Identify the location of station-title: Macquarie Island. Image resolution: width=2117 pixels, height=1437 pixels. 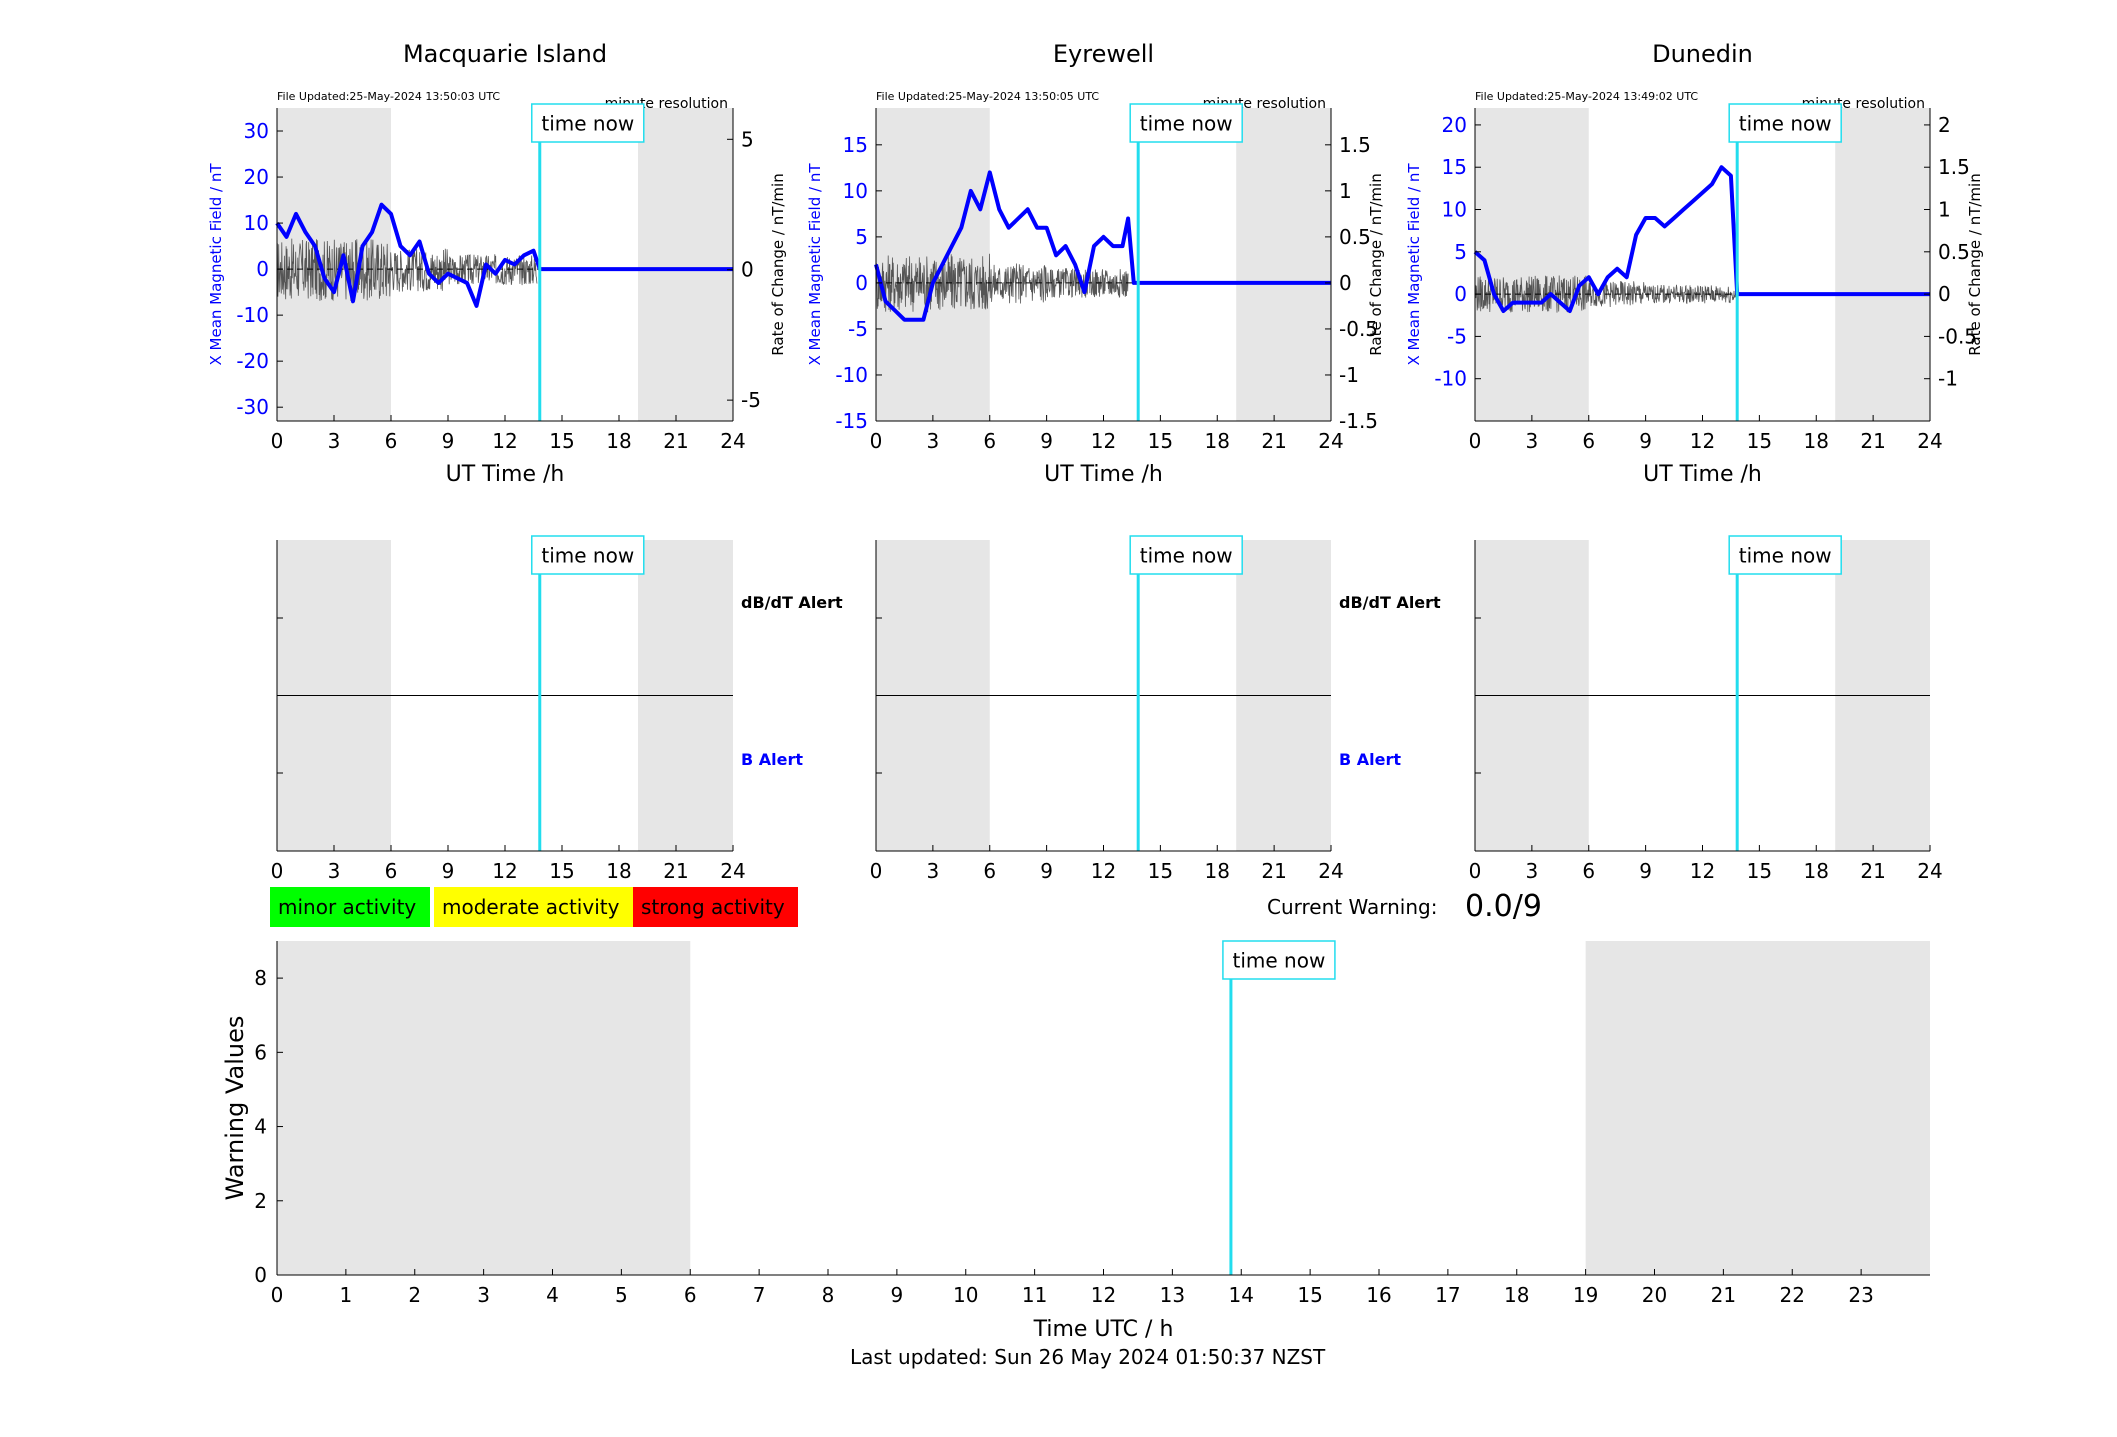
(505, 54).